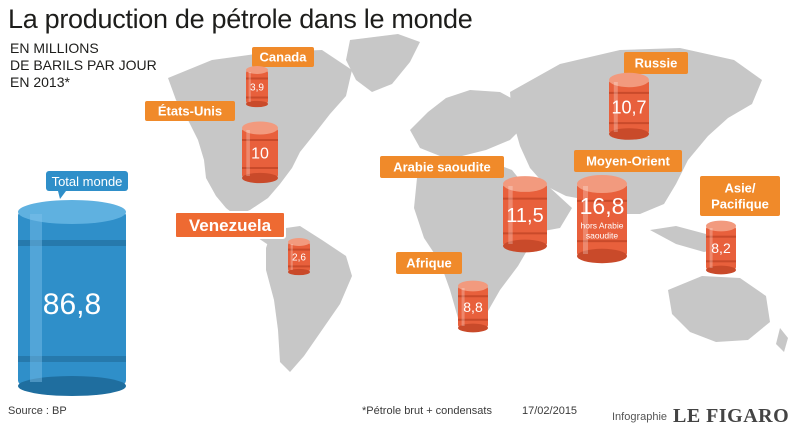 This screenshot has width=800, height=432. What do you see at coordinates (524, 216) in the screenshot?
I see `region-value: 11,5` at bounding box center [524, 216].